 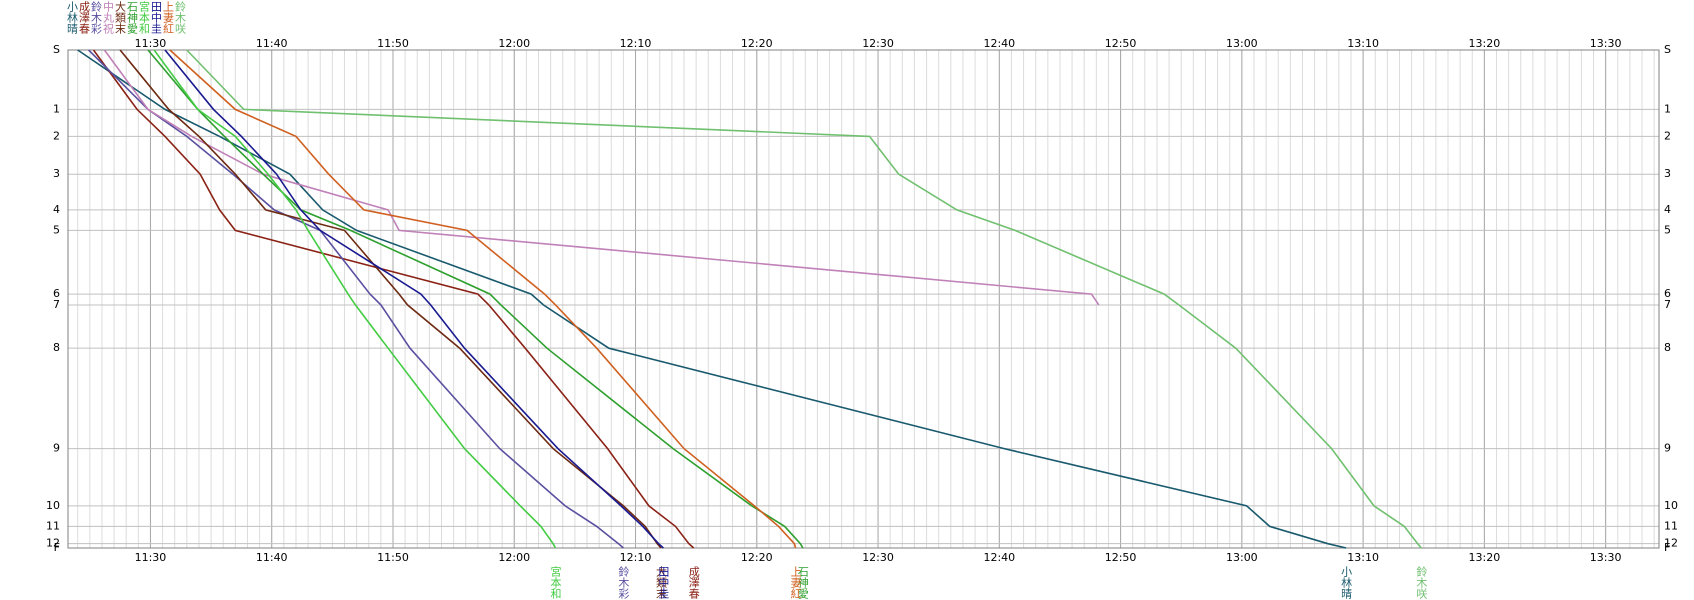 What do you see at coordinates (84, 18) in the screenshot?
I see `legend-entry: 成澤春` at bounding box center [84, 18].